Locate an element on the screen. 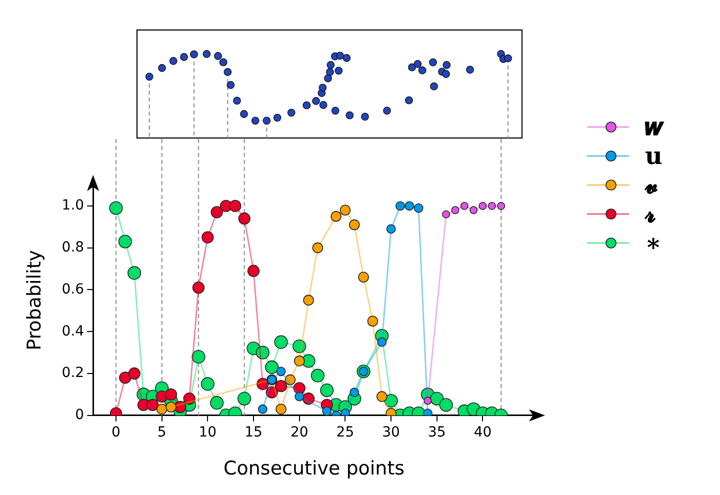 The height and width of the screenshot is (495, 720). x-tick-label: 30 is located at coordinates (391, 432).